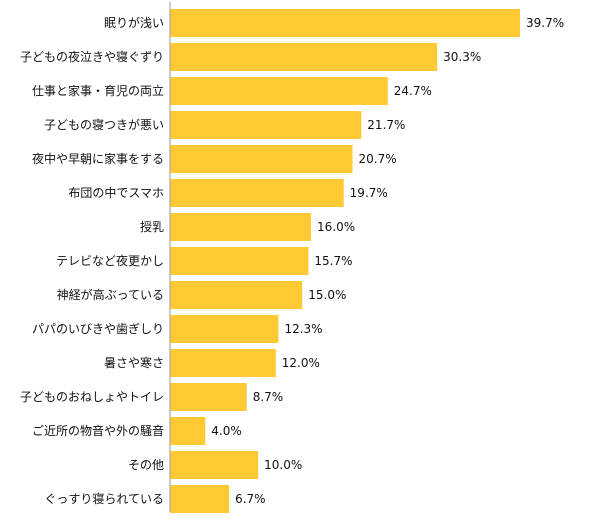 The image size is (599, 520). What do you see at coordinates (268, 397) in the screenshot?
I see `value-label-12: 8.7%` at bounding box center [268, 397].